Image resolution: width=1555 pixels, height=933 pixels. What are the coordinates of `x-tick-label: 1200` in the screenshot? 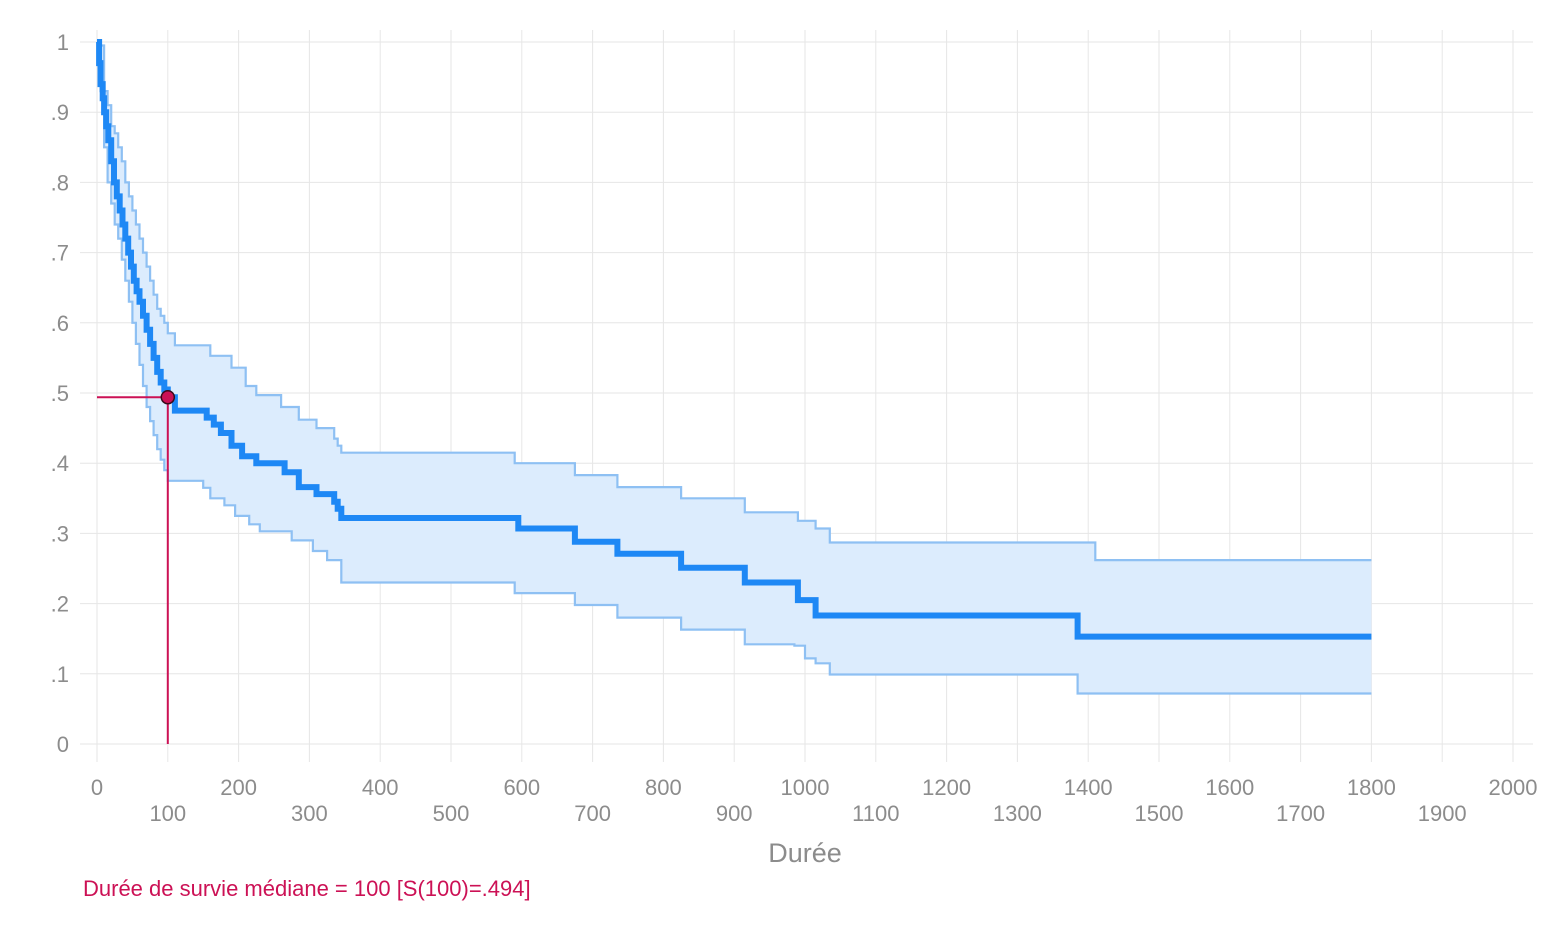 It's located at (946, 787).